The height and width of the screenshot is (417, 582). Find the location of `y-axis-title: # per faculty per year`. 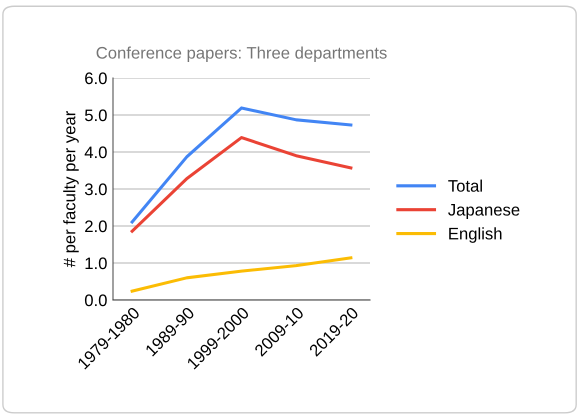

y-axis-title: # per faculty per year is located at coordinates (71, 189).